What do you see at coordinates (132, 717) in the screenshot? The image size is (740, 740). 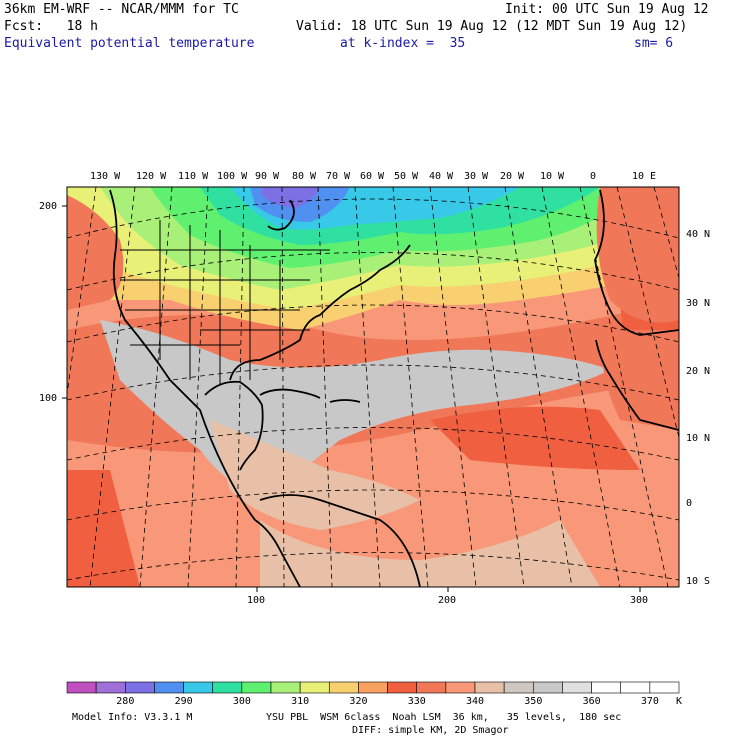 I see `model-info: Model Info: V3.3.1 M` at bounding box center [132, 717].